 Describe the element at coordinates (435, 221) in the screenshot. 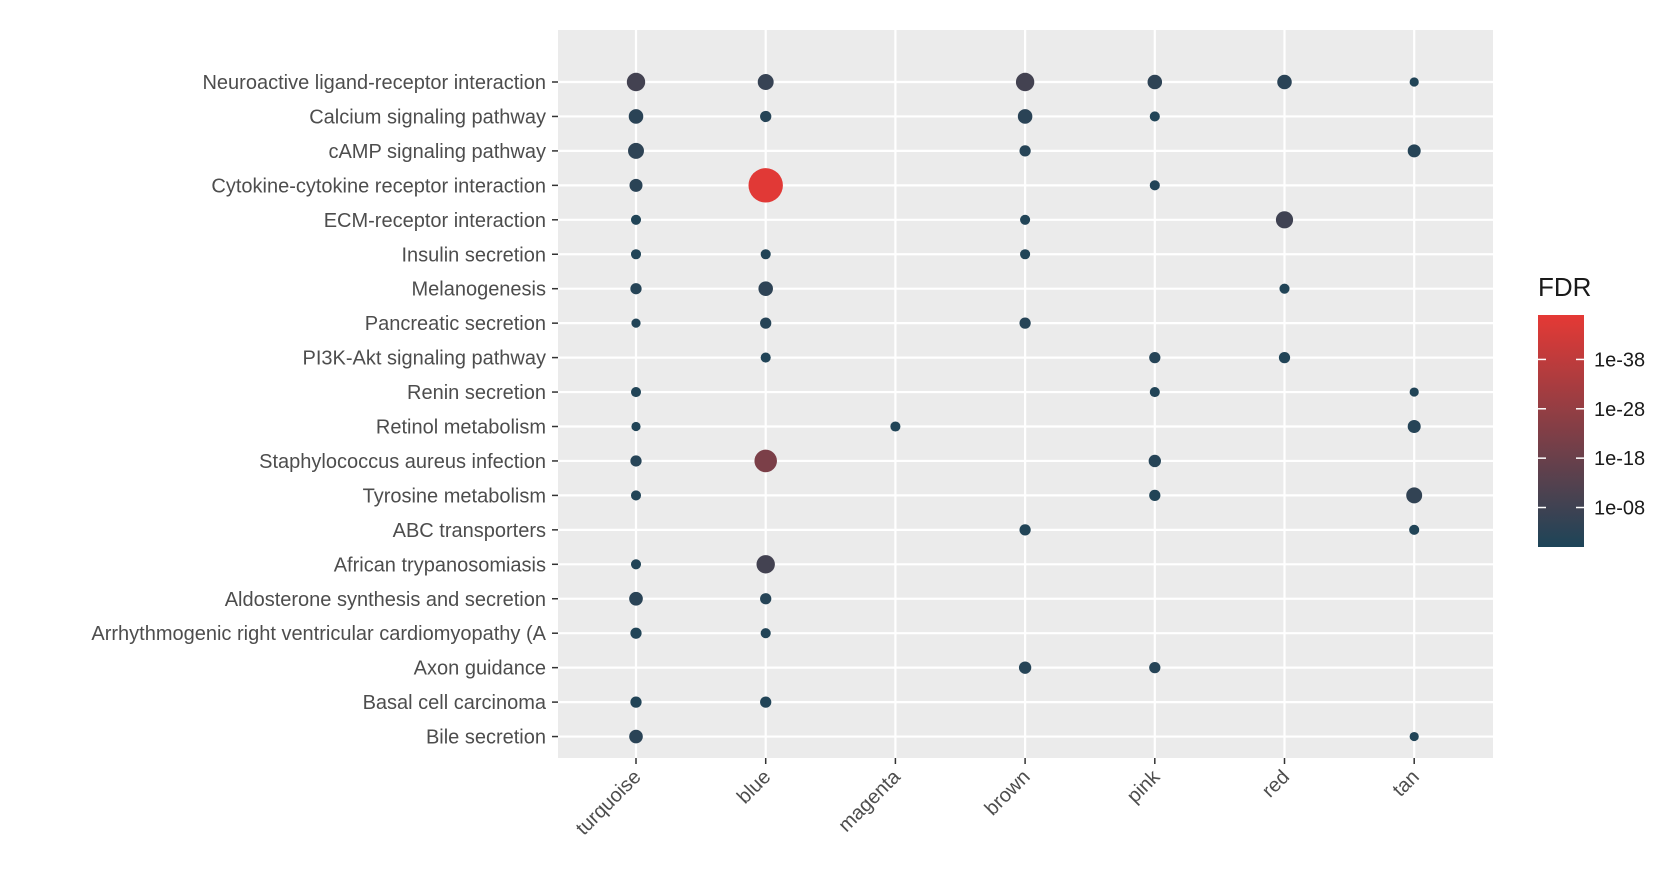

I see `y-tick-label: ECM-receptor interaction` at that location.